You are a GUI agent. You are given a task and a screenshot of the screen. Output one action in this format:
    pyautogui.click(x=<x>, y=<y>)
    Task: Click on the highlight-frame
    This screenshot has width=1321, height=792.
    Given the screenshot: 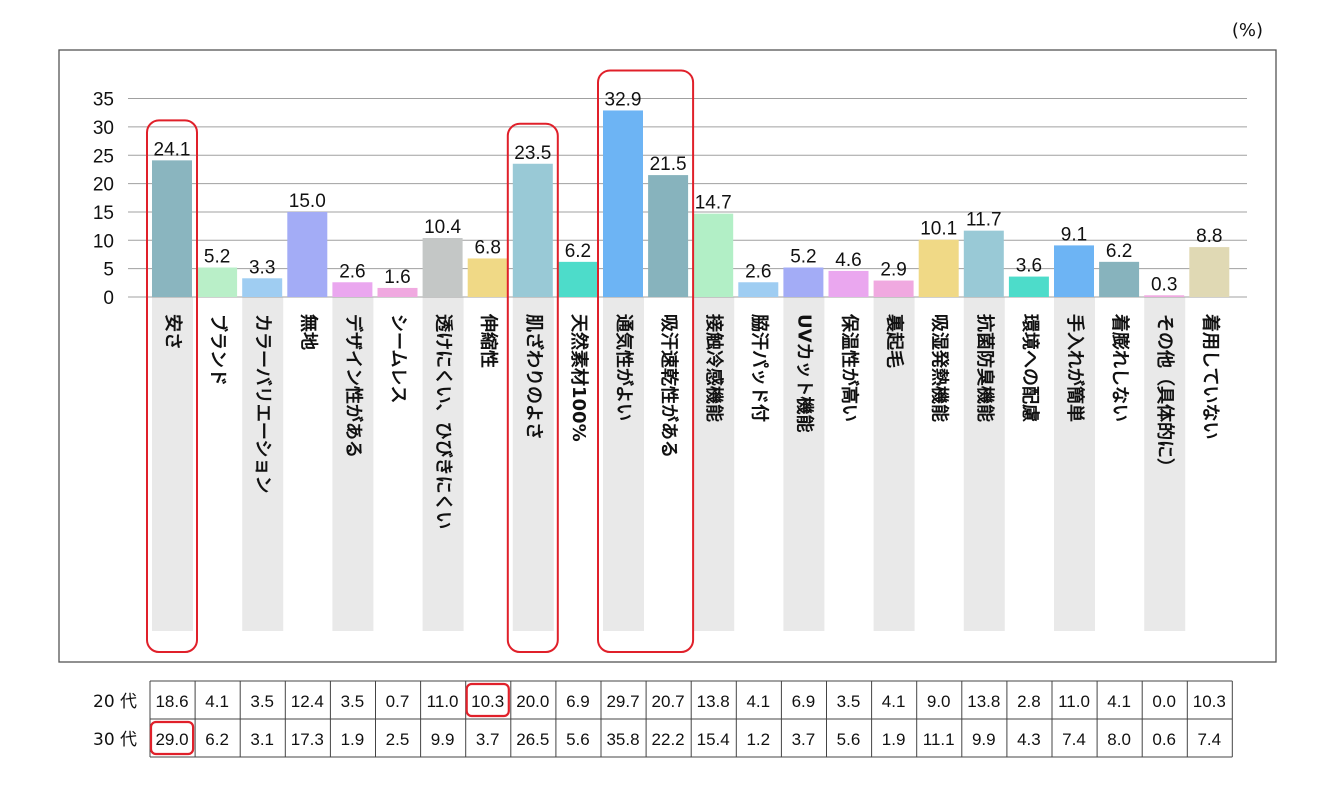 What is the action you would take?
    pyautogui.click(x=172, y=386)
    